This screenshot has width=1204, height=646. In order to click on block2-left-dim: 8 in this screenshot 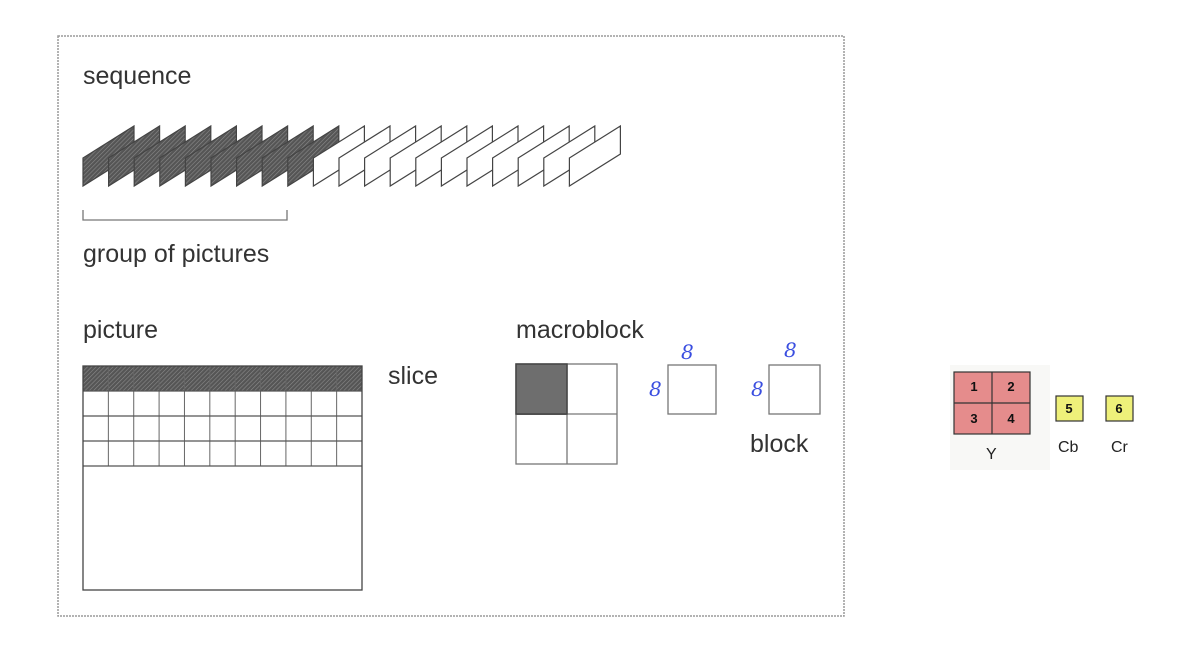, I will do `click(757, 389)`.